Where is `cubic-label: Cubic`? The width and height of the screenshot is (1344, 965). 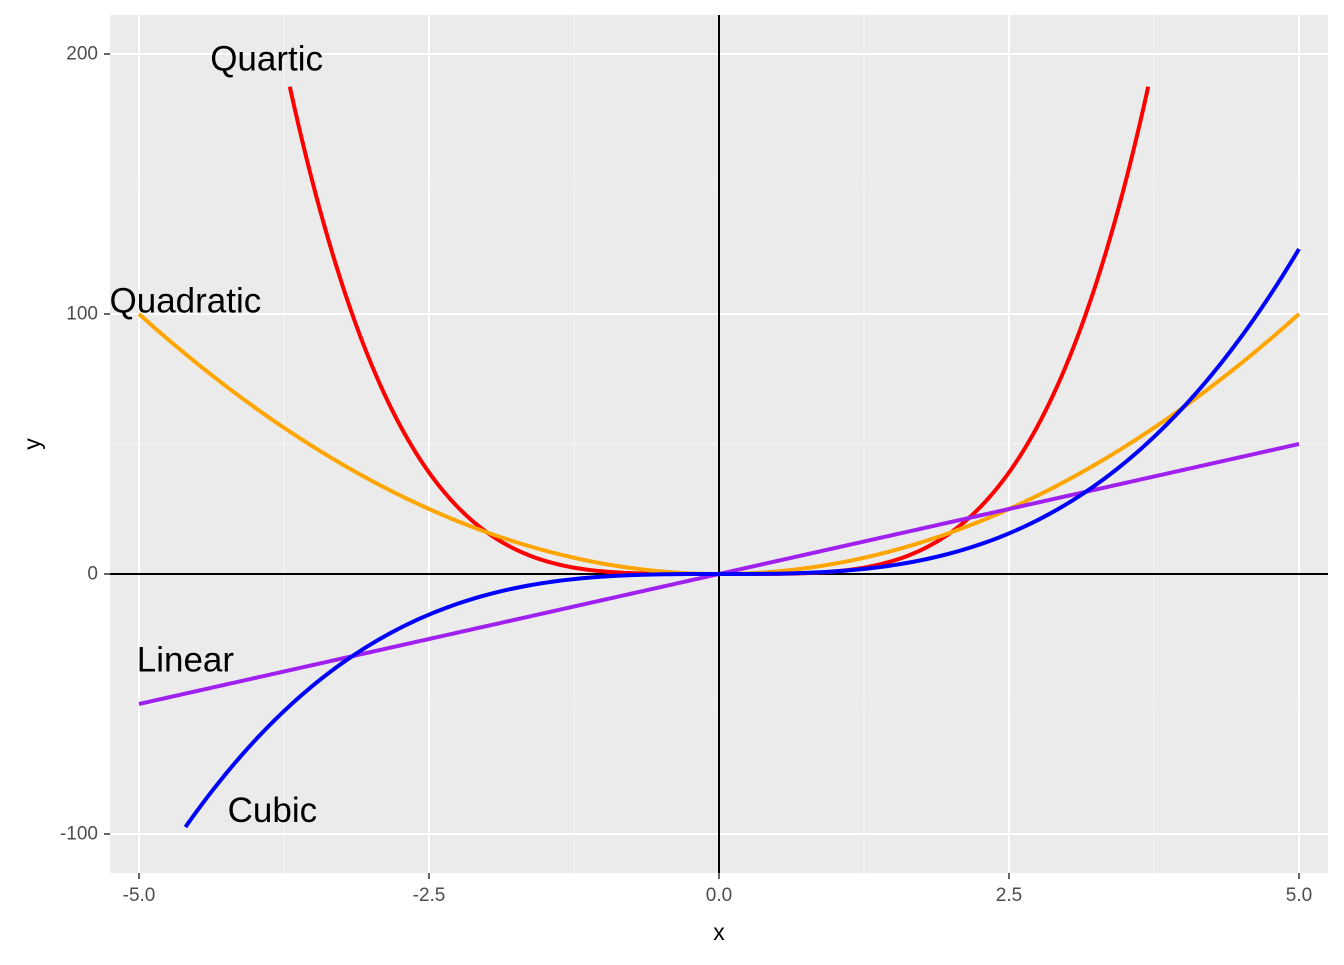
cubic-label: Cubic is located at coordinates (272, 810).